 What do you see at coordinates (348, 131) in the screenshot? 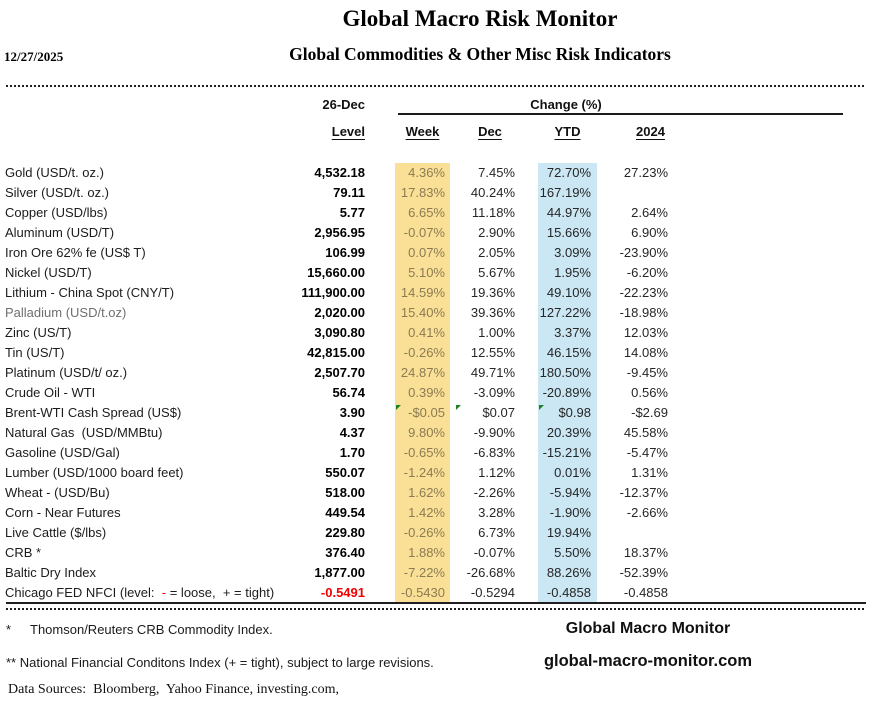
I see `column-header-level: Level` at bounding box center [348, 131].